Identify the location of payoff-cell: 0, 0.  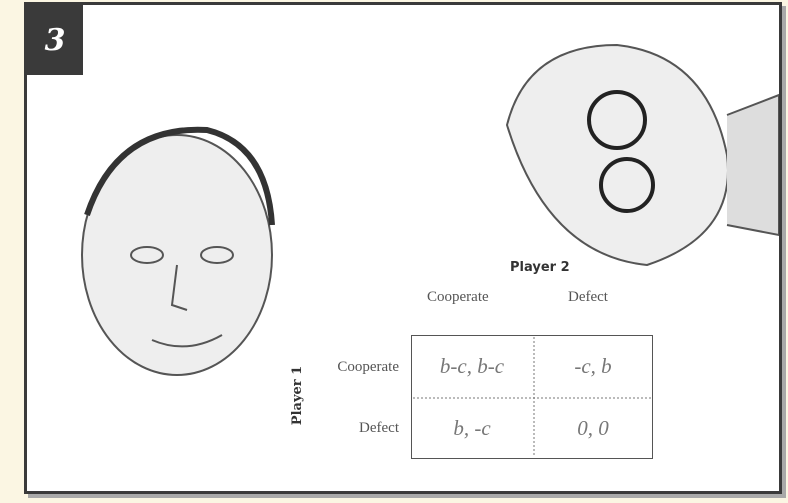
(593, 428).